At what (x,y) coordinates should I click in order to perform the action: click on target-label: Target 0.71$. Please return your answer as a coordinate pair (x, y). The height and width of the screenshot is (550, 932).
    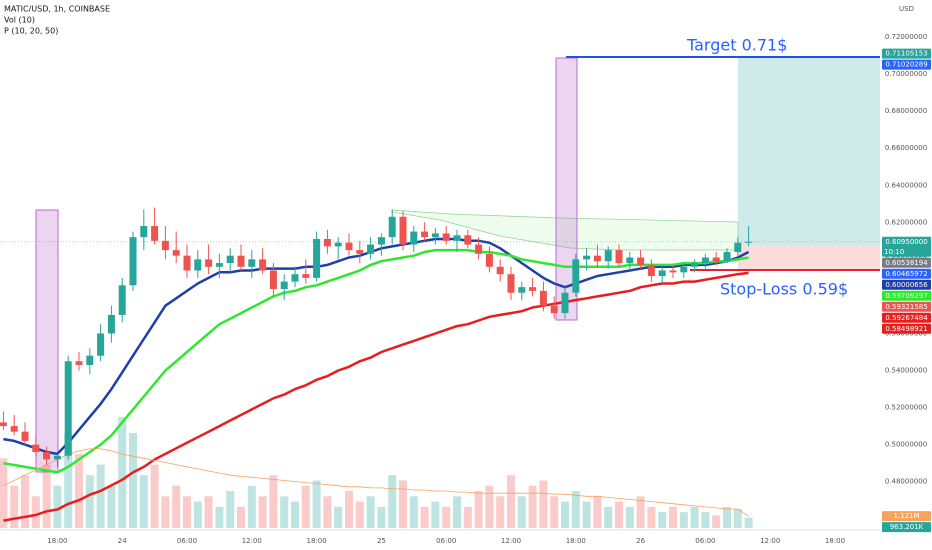
    Looking at the image, I should click on (736, 45).